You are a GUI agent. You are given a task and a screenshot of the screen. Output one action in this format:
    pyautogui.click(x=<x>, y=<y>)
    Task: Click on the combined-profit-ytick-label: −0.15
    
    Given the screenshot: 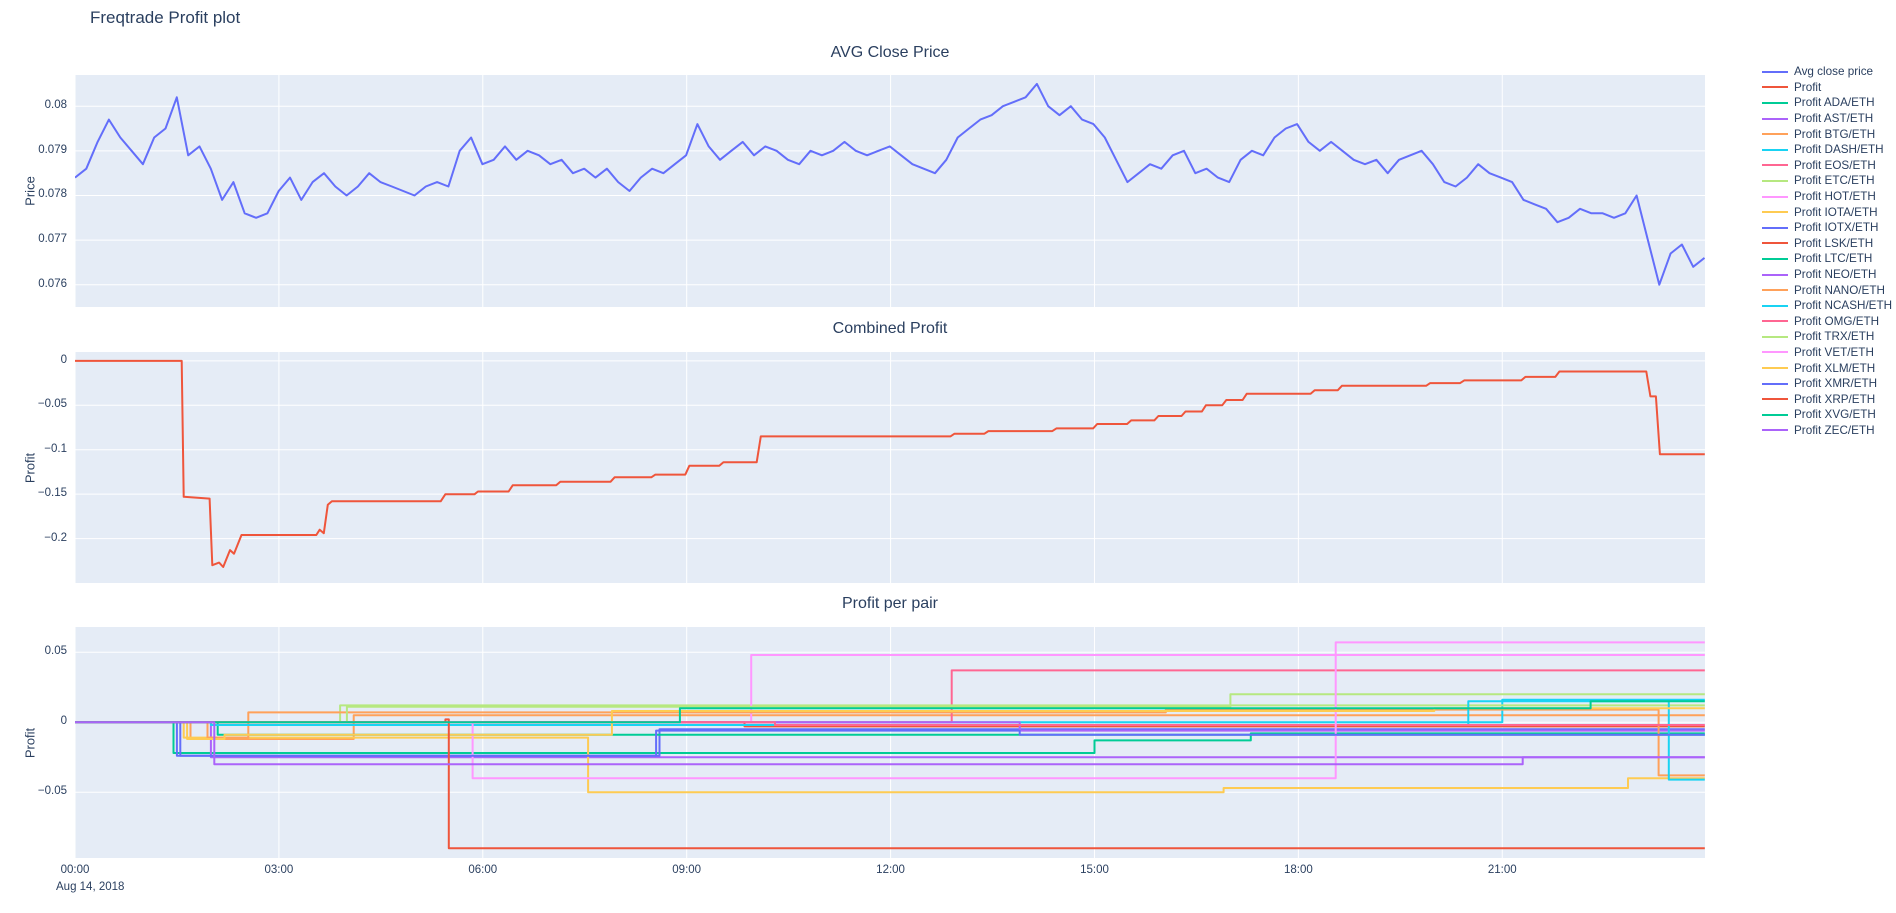 What is the action you would take?
    pyautogui.click(x=52, y=493)
    